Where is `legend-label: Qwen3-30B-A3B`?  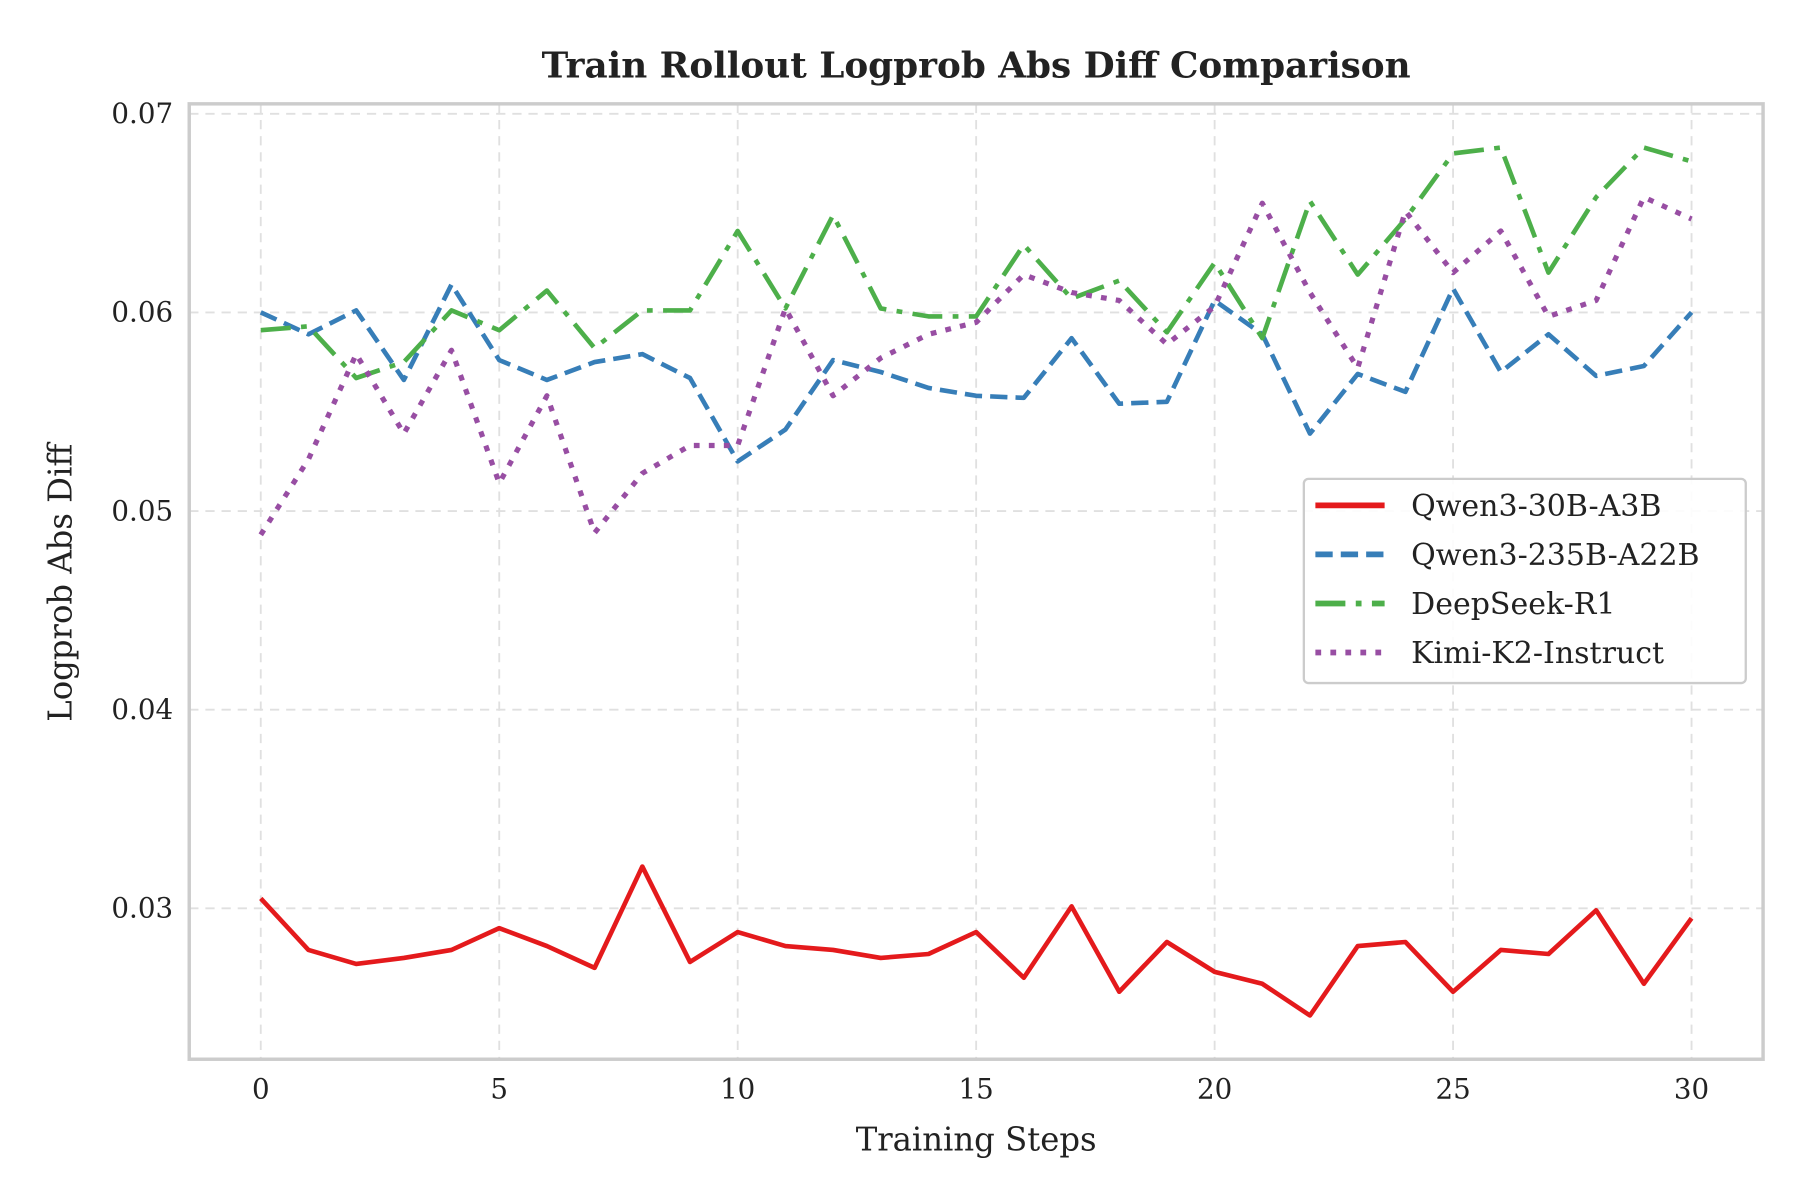
legend-label: Qwen3-30B-A3B is located at coordinates (1536, 506).